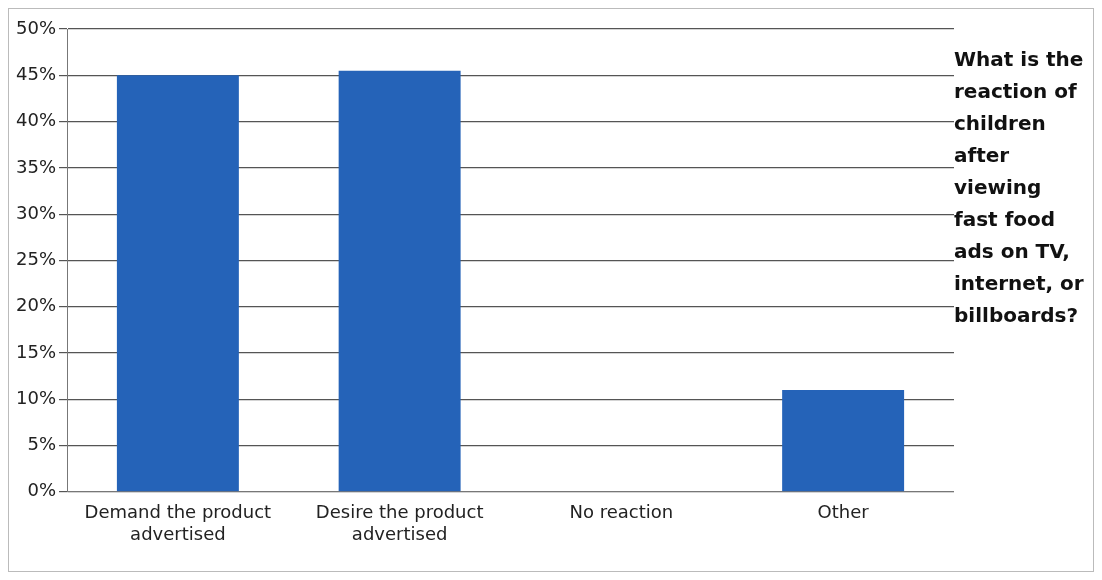 Image resolution: width=1102 pixels, height=580 pixels. What do you see at coordinates (621, 512) in the screenshot?
I see `x-tick-label: No reaction` at bounding box center [621, 512].